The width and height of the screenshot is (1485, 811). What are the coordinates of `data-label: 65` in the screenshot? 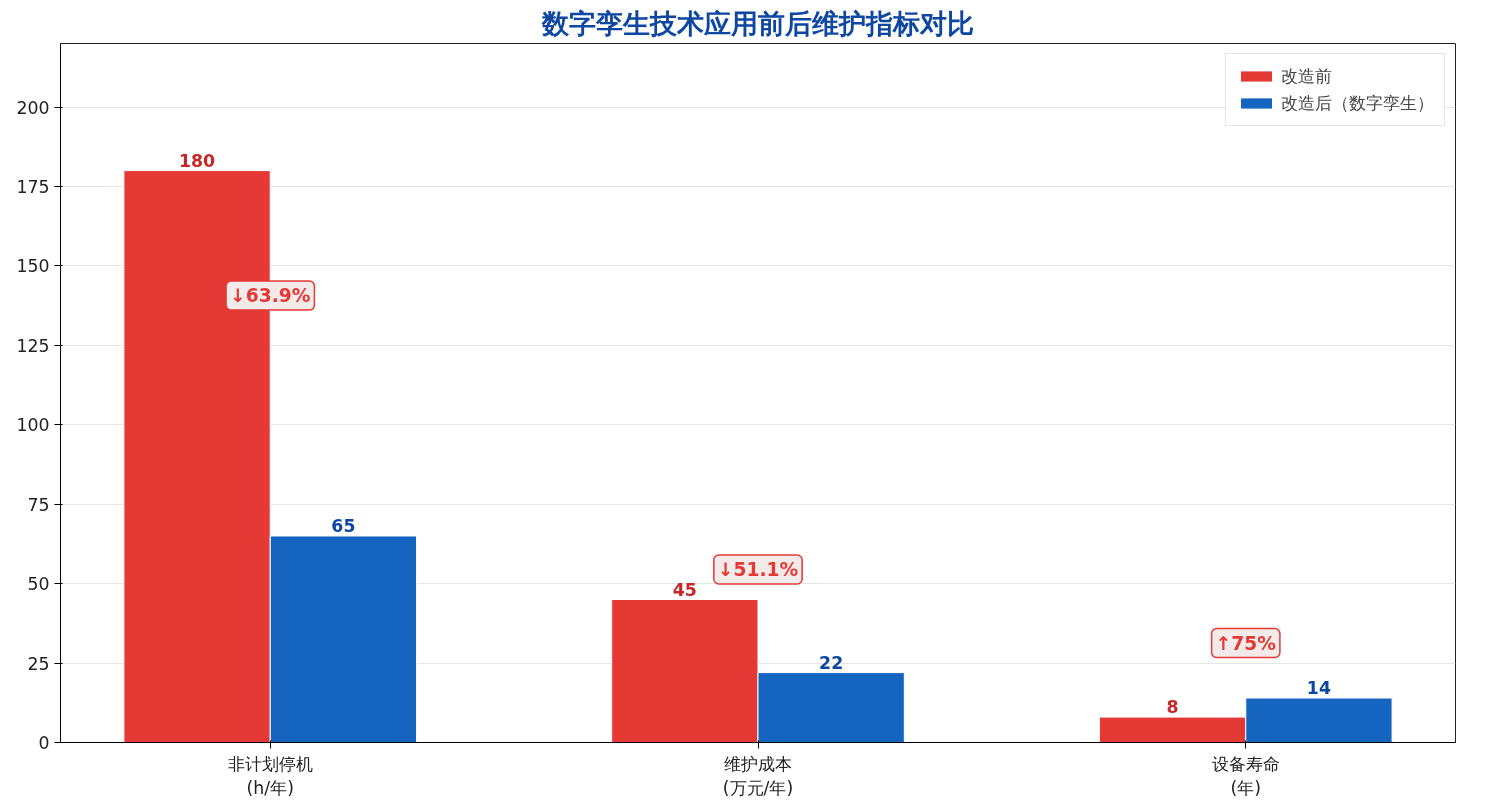 It's located at (343, 525).